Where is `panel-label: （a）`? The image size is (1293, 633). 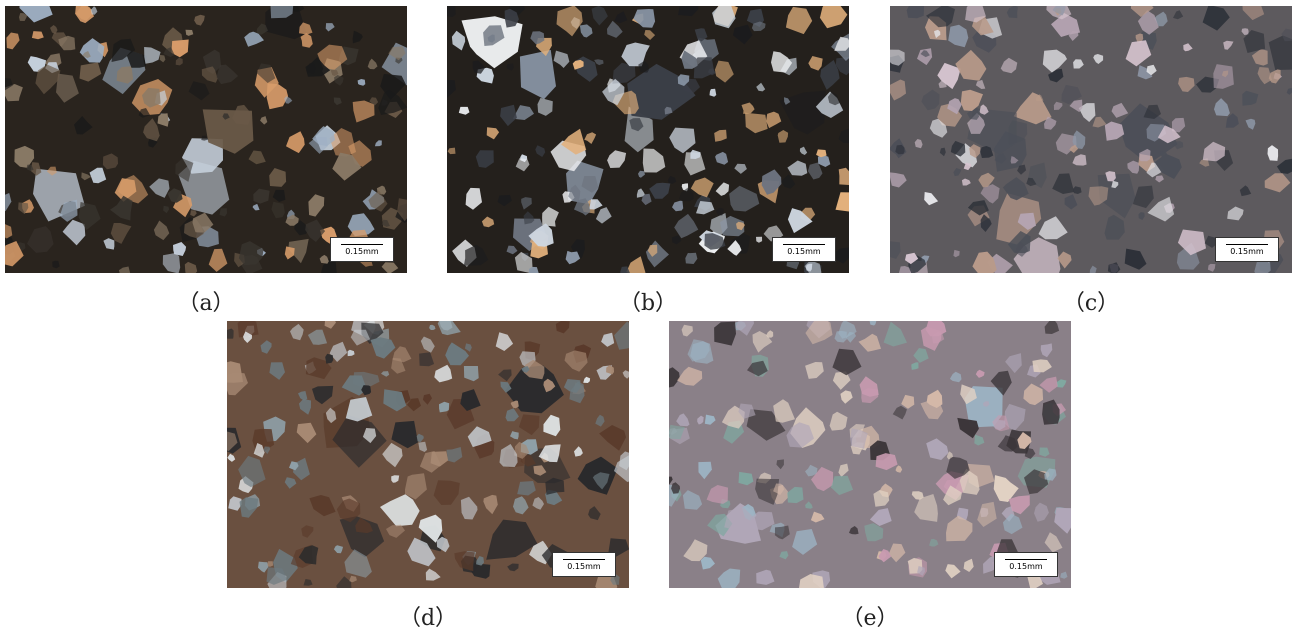 panel-label: （a） is located at coordinates (206, 303).